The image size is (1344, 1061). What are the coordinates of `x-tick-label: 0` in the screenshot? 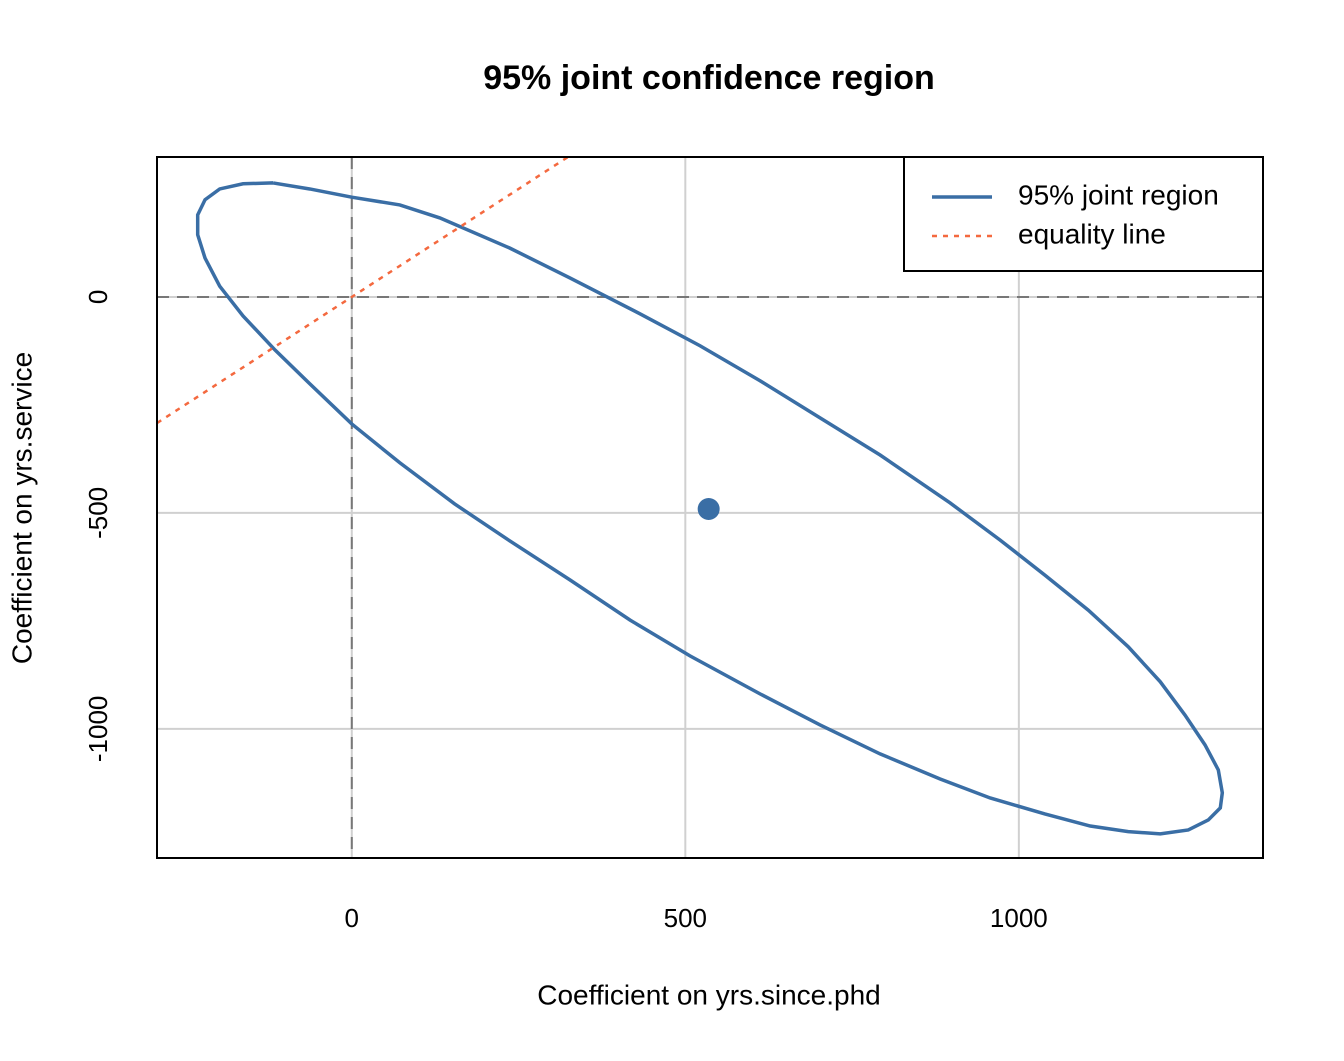 It's located at (352, 918).